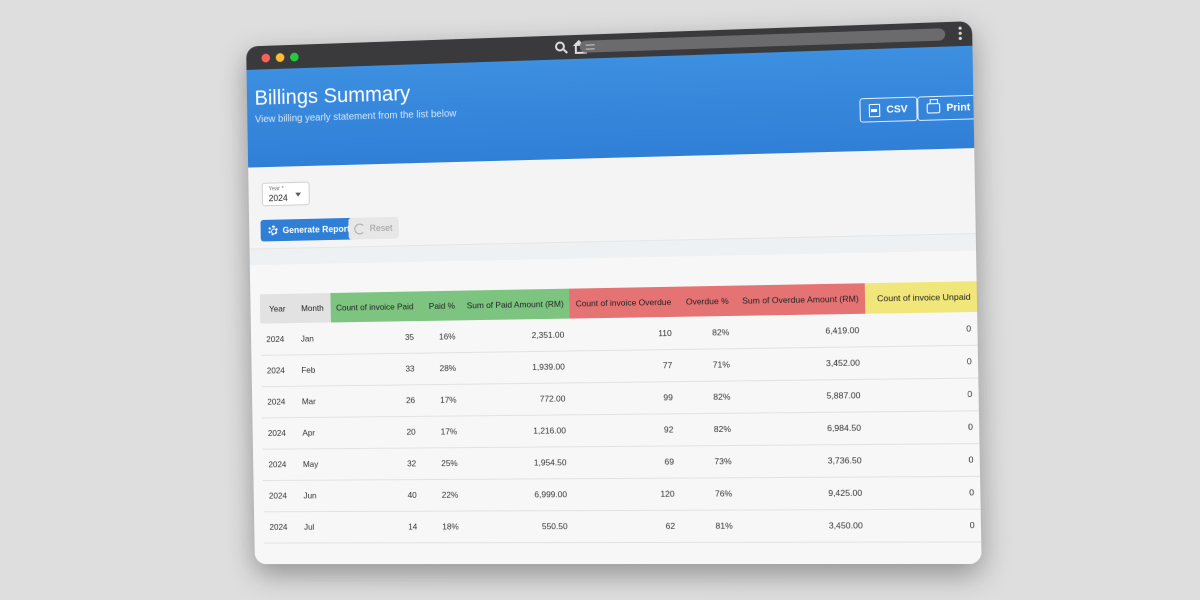 The height and width of the screenshot is (600, 1200). What do you see at coordinates (515, 305) in the screenshot?
I see `col-sum-paid: Sum of Paid Amount (RM)` at bounding box center [515, 305].